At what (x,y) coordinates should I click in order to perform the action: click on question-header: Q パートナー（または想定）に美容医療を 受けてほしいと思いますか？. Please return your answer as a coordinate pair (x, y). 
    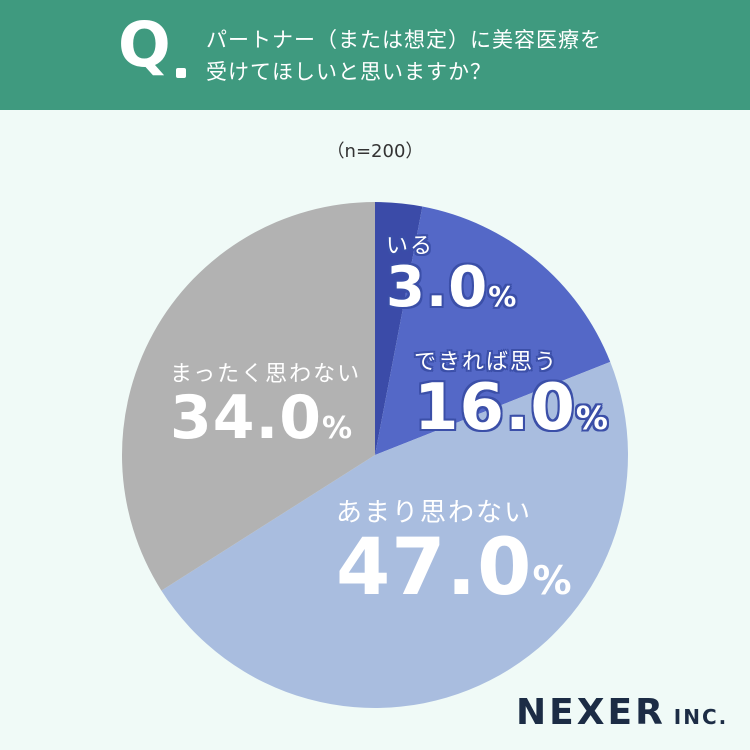
    Looking at the image, I should click on (375, 55).